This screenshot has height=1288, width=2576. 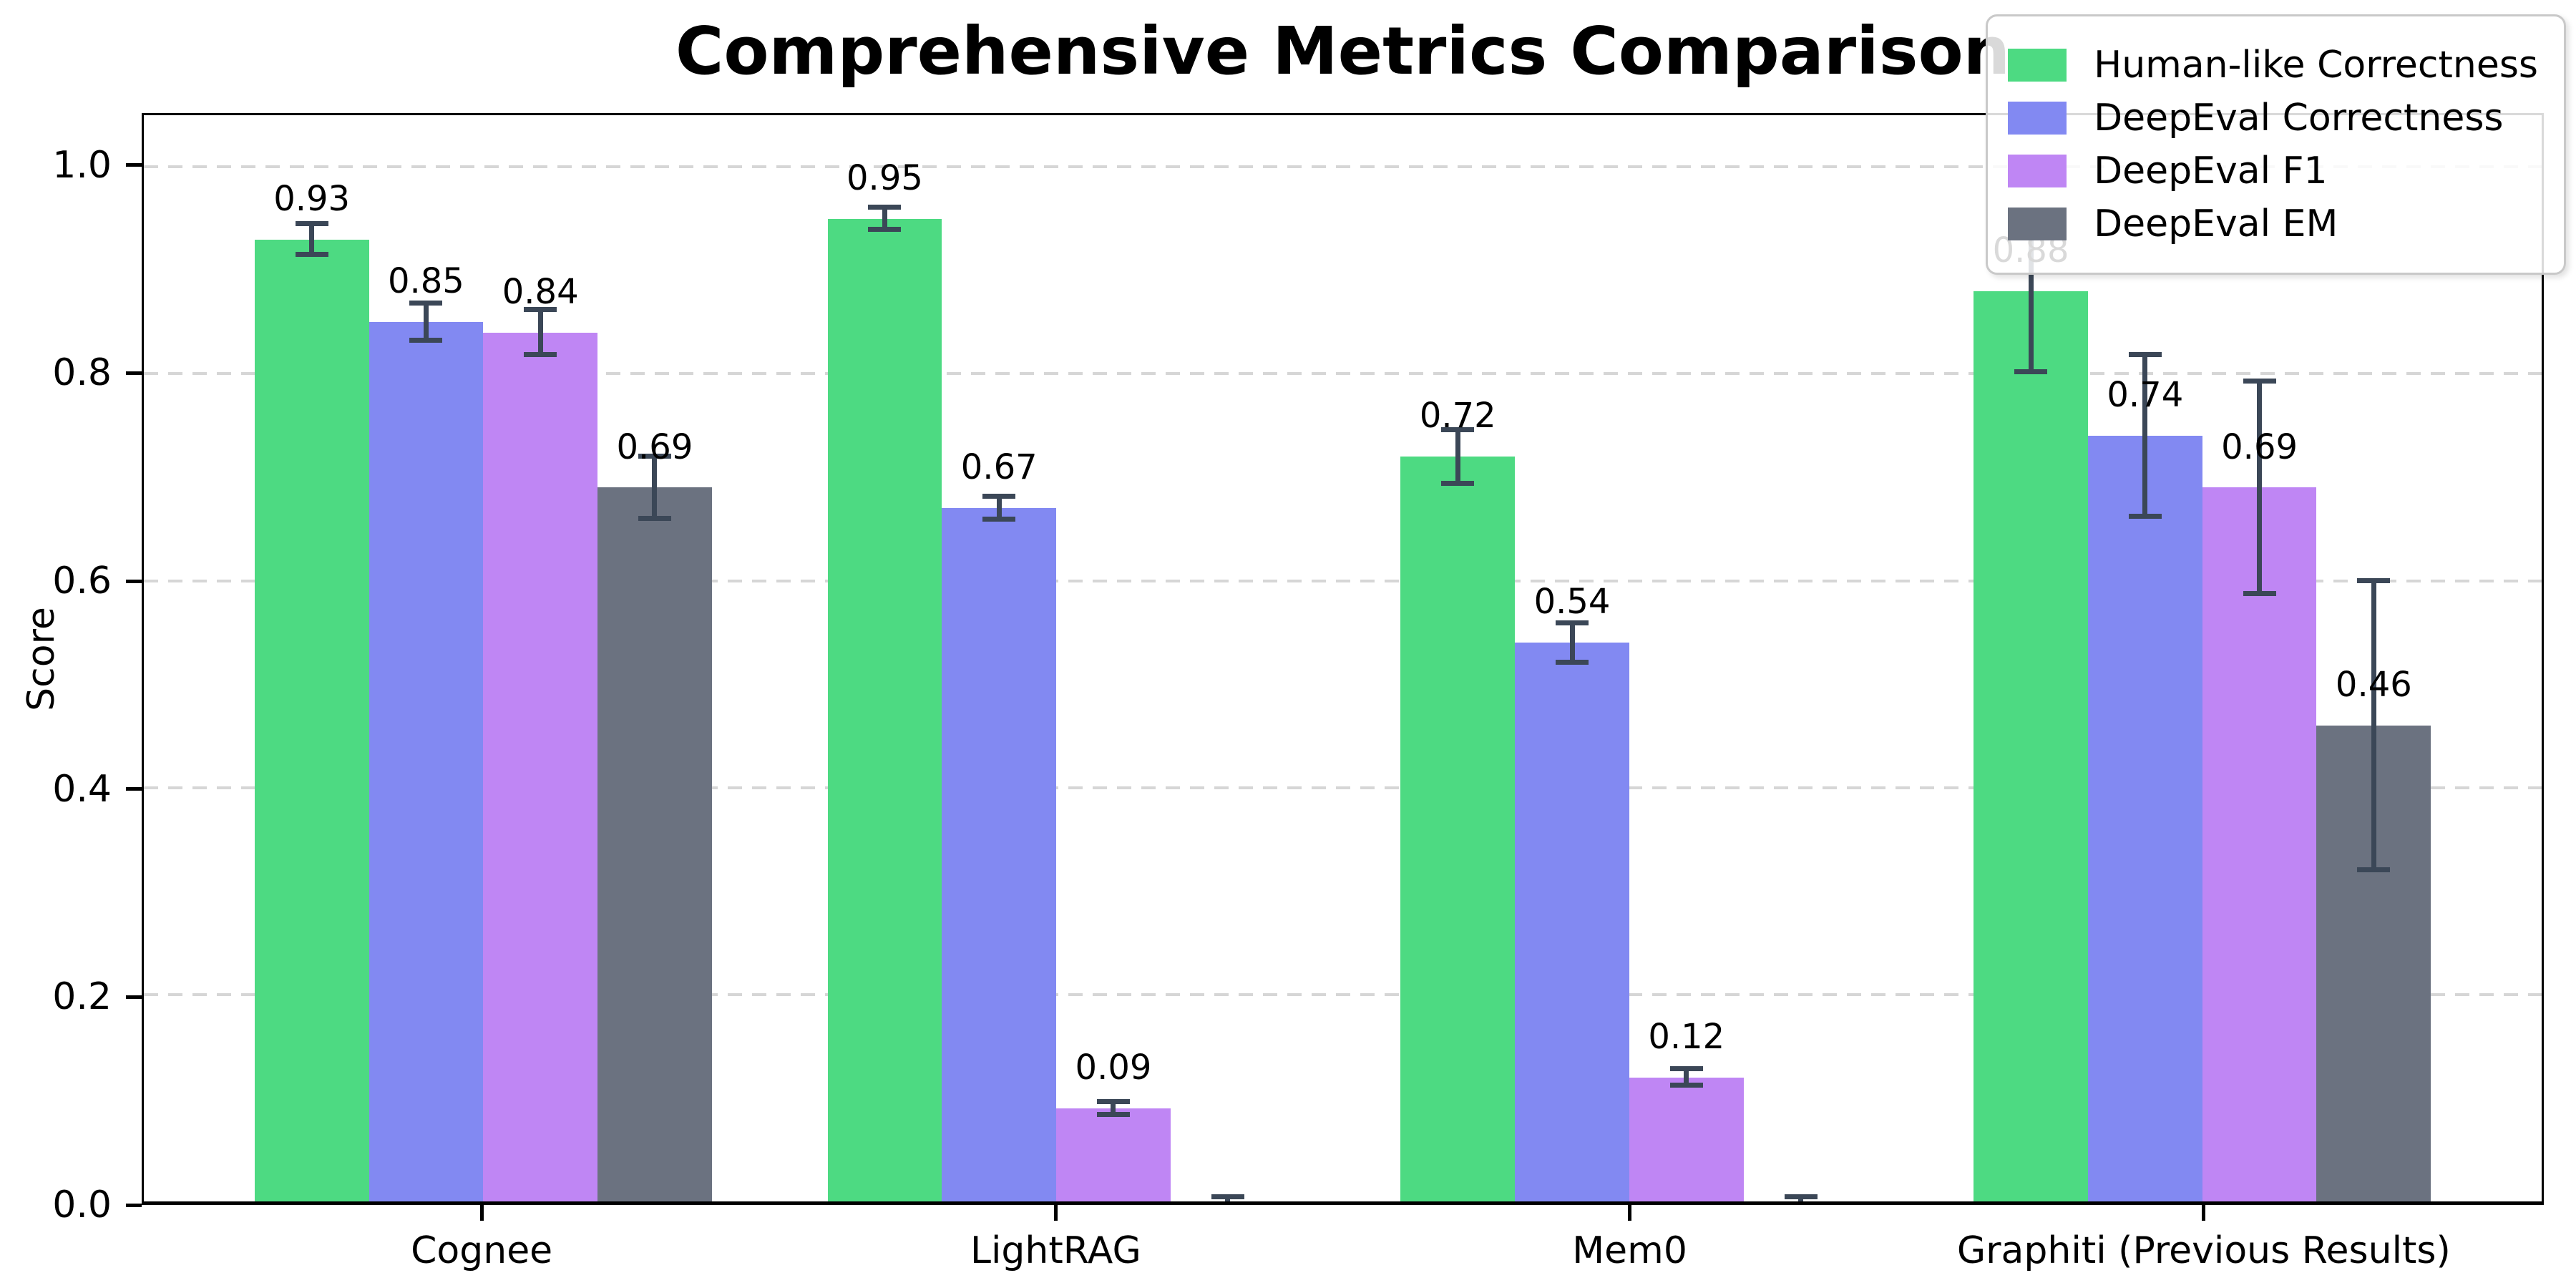 What do you see at coordinates (2299, 118) in the screenshot?
I see `legend-label: DeepEval Correctness` at bounding box center [2299, 118].